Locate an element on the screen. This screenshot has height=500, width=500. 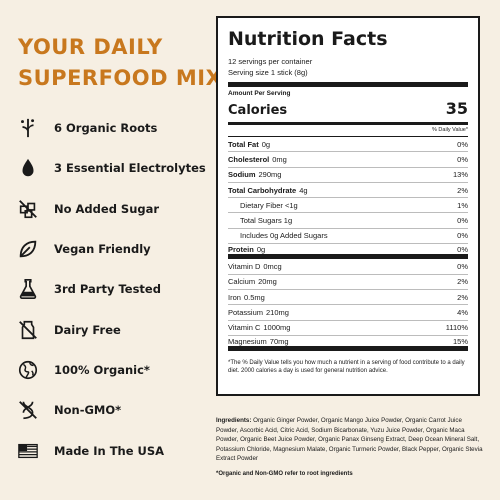
nutrient-row: Sodium 290mg 13% is located at coordinates (348, 175).